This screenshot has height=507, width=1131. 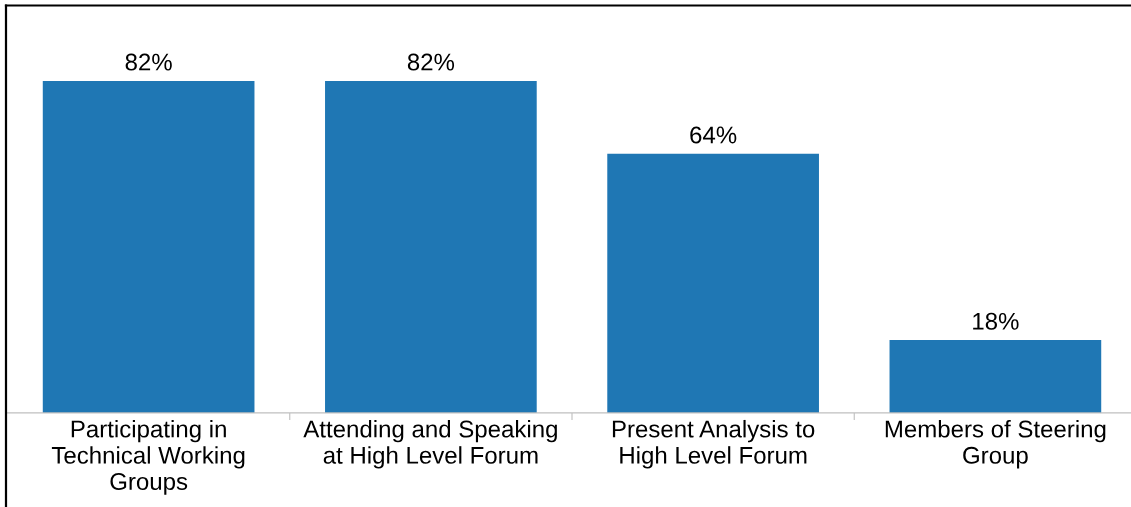 I want to click on x-tick-label: Members of Steering Group, so click(x=995, y=444).